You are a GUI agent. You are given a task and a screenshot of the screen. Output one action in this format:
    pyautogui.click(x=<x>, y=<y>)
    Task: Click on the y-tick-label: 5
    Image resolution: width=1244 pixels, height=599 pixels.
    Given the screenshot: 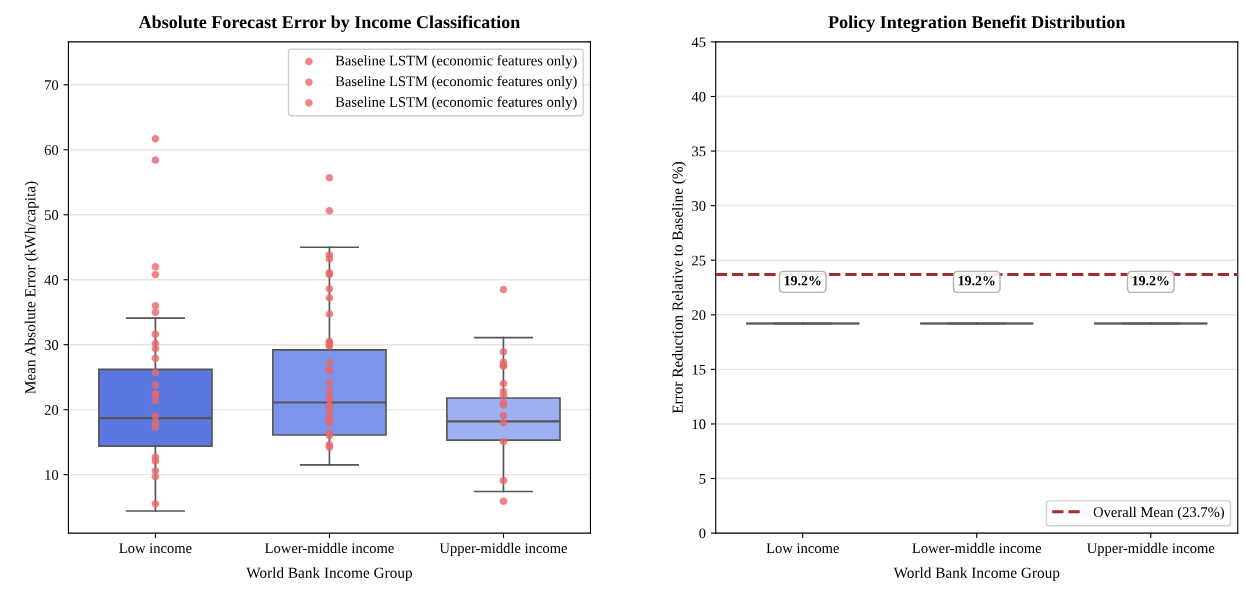 What is the action you would take?
    pyautogui.click(x=702, y=479)
    